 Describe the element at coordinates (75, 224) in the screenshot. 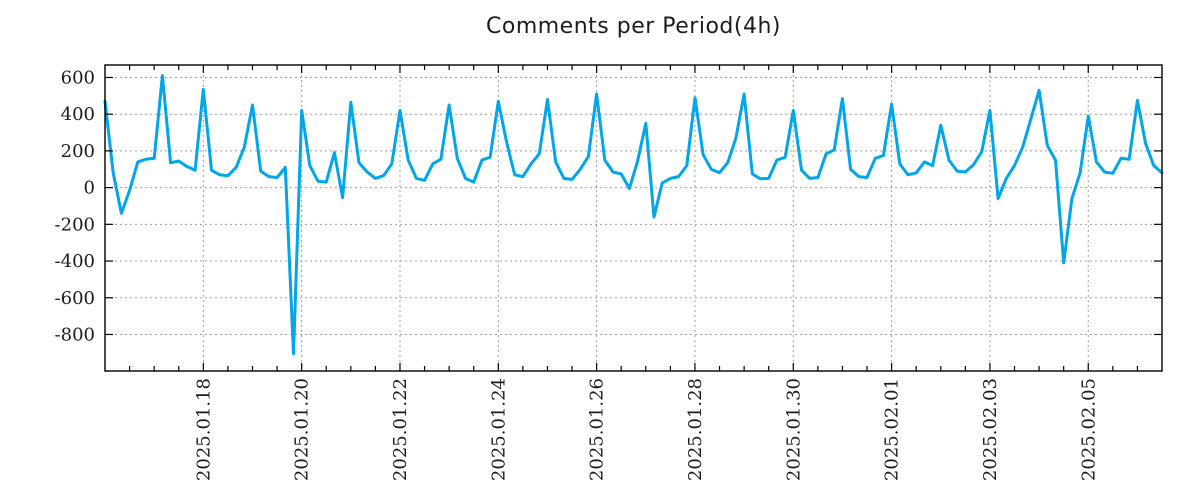

I see `y-tick-label: -200` at that location.